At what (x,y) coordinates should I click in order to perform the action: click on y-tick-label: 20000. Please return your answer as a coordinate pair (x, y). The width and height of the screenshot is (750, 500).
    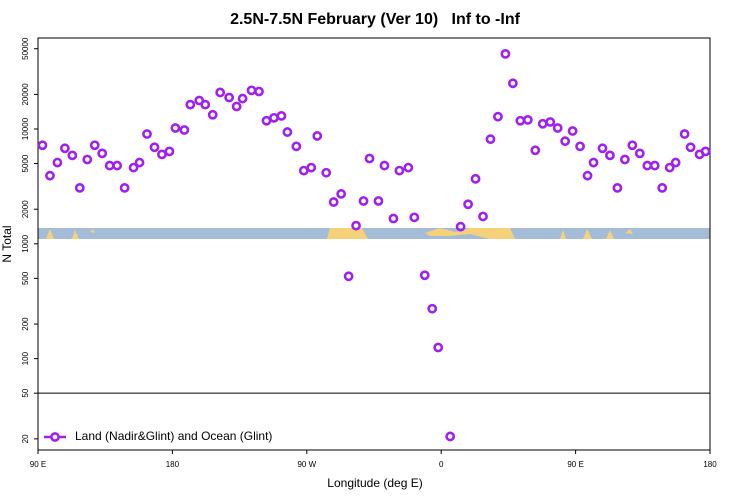
    Looking at the image, I should click on (25, 94).